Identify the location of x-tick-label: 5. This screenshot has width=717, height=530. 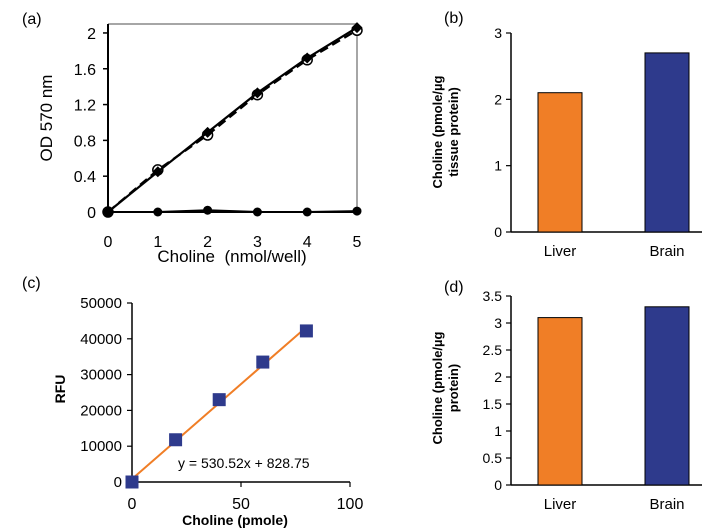
(357, 242).